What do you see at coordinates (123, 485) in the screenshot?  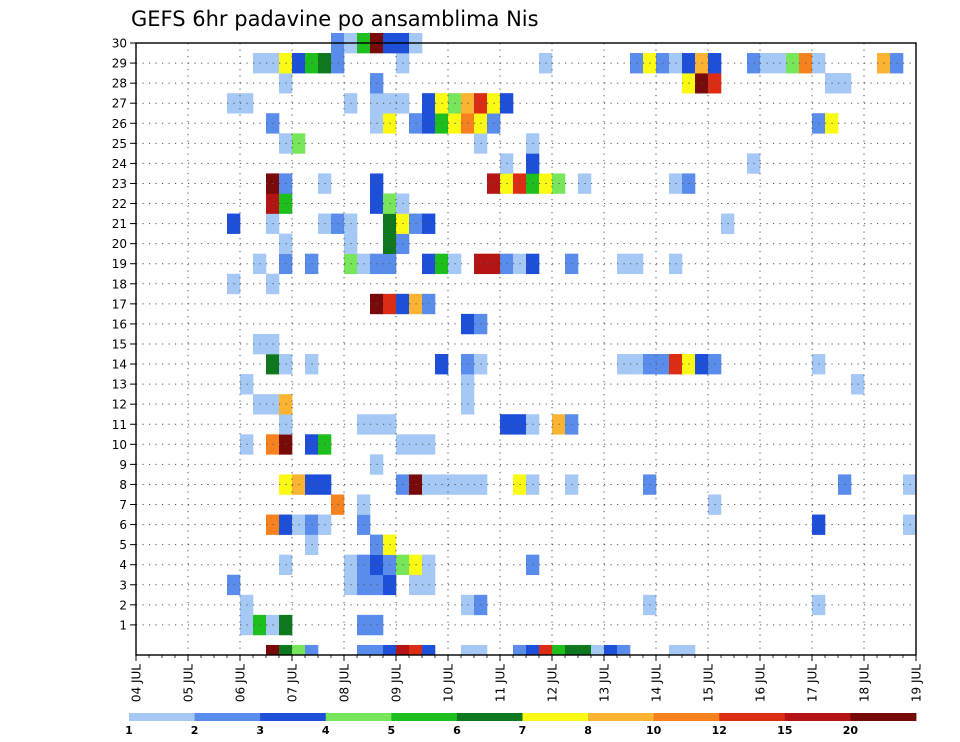 I see `y-tick-label: 8` at bounding box center [123, 485].